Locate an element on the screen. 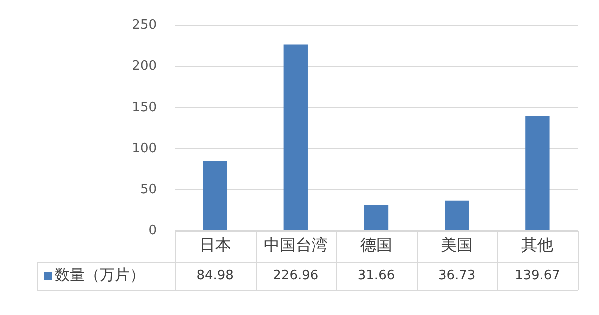 The height and width of the screenshot is (315, 599). y-tick-label: 150 is located at coordinates (144, 108).